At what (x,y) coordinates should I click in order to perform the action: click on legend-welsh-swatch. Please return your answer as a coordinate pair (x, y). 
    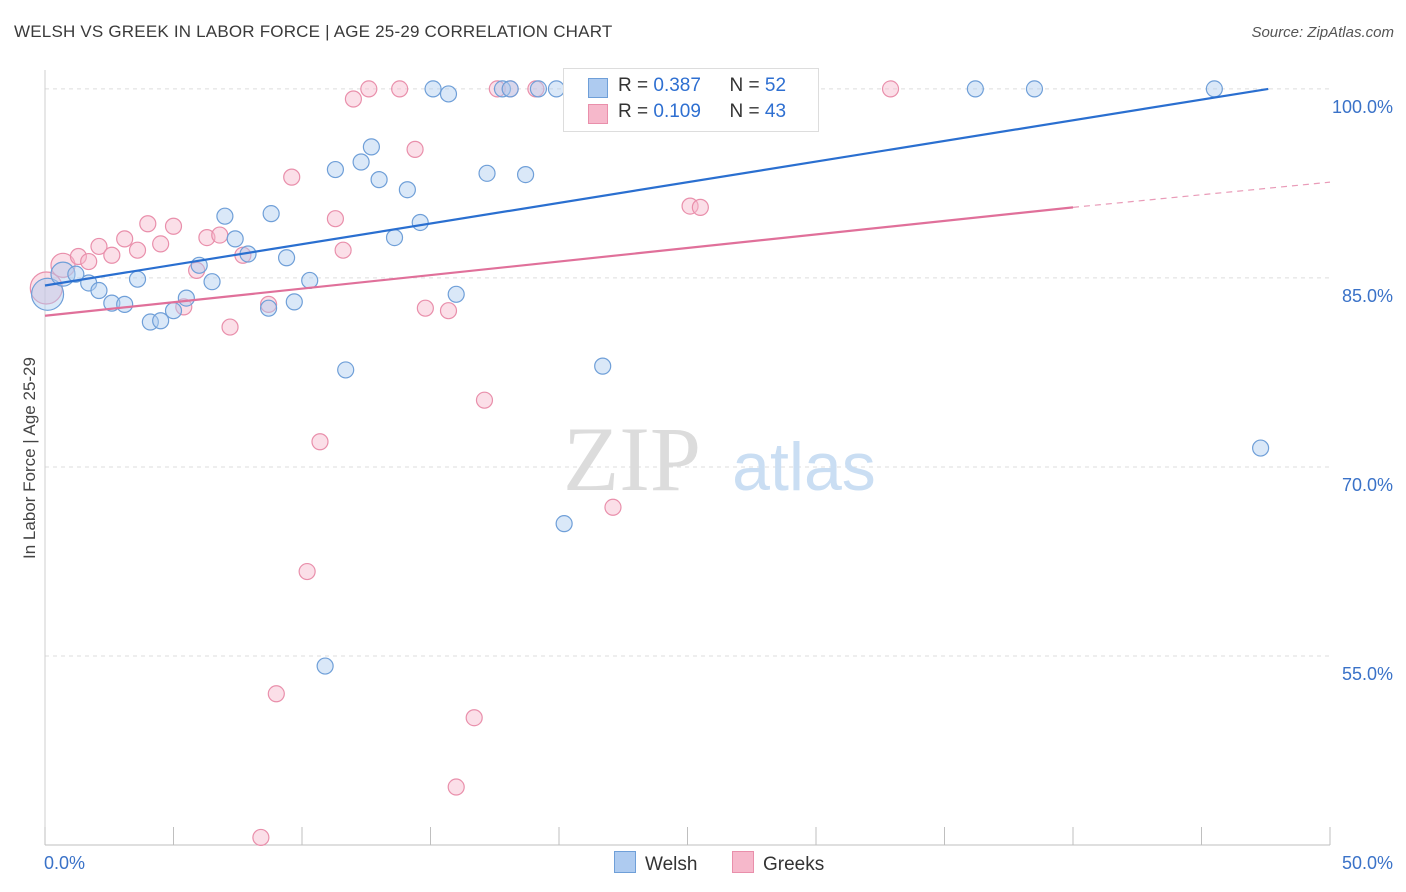
    Looking at the image, I should click on (625, 862).